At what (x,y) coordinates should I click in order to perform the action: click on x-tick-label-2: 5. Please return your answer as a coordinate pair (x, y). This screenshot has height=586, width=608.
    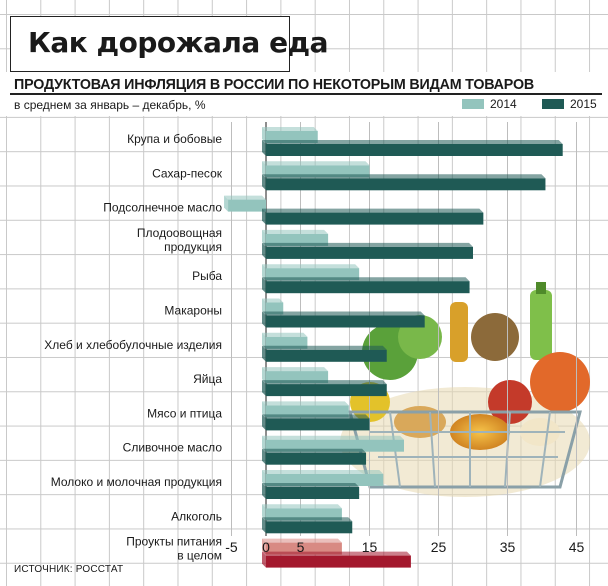
    Looking at the image, I should click on (301, 547).